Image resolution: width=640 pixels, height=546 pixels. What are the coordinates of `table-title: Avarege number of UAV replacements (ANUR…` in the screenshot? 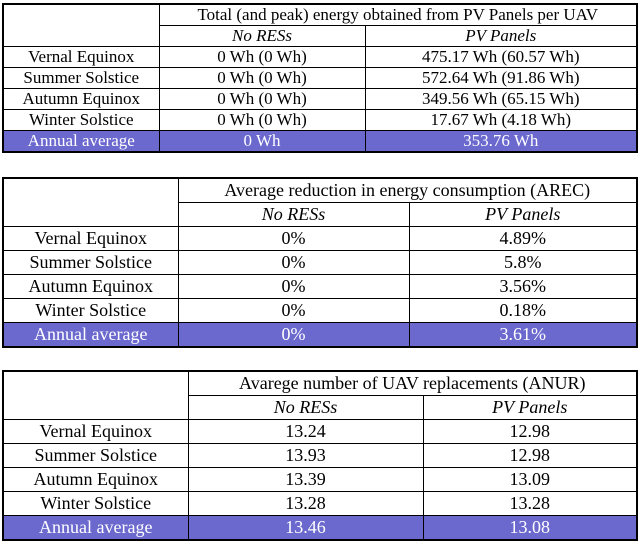 It's located at (412, 383).